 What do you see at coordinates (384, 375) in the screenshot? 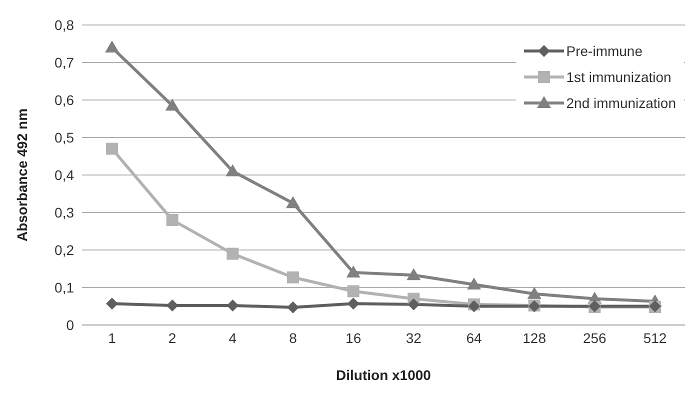
I see `x-axis-title: Dilution x1000` at bounding box center [384, 375].